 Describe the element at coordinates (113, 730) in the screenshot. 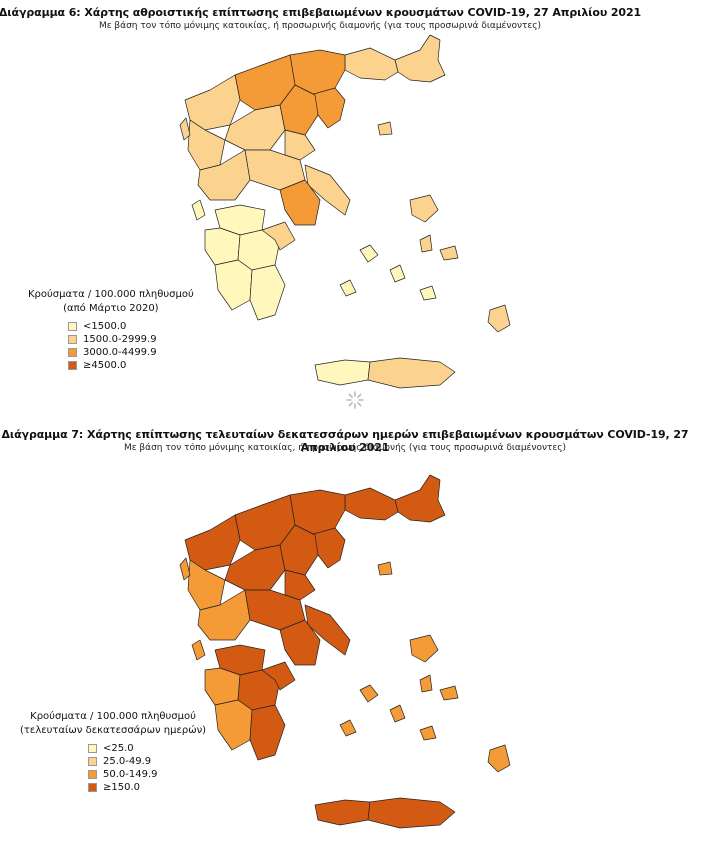

I see `legend-subtitle: (τελευταίων δεκατεσσάρων ημερών)` at that location.